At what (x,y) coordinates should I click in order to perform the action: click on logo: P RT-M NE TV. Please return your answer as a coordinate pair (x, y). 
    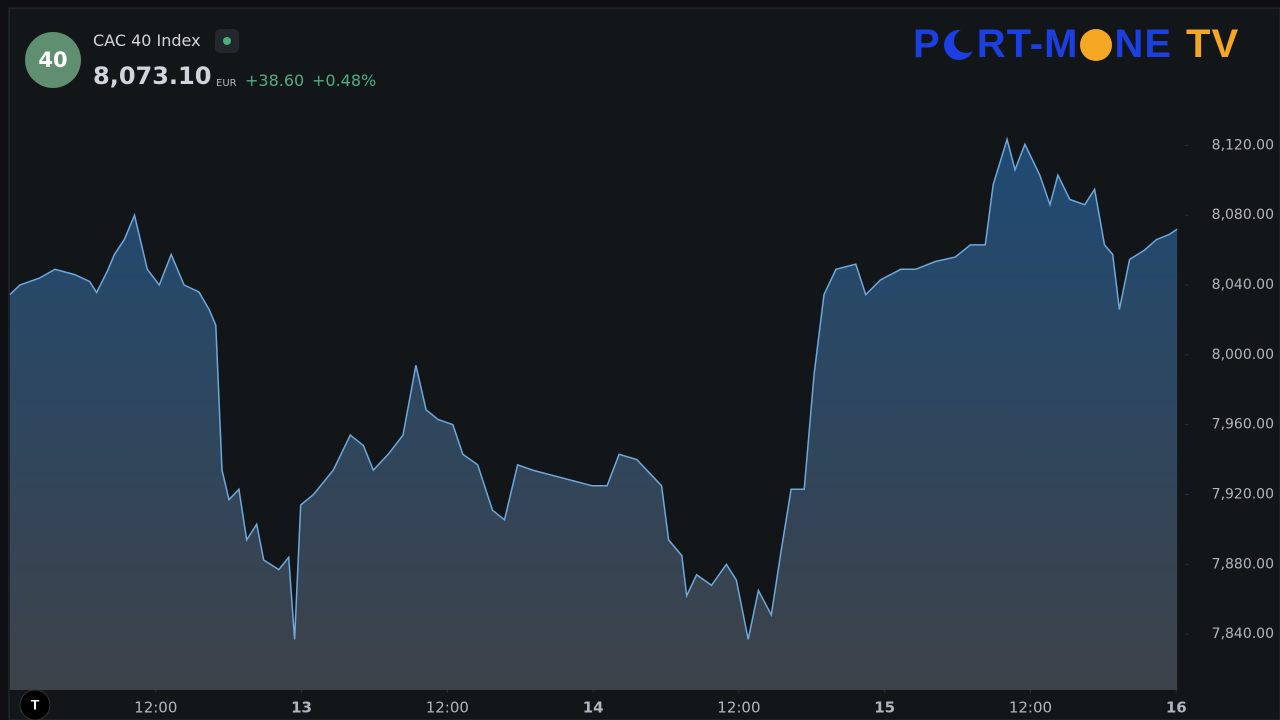
    Looking at the image, I should click on (1076, 44).